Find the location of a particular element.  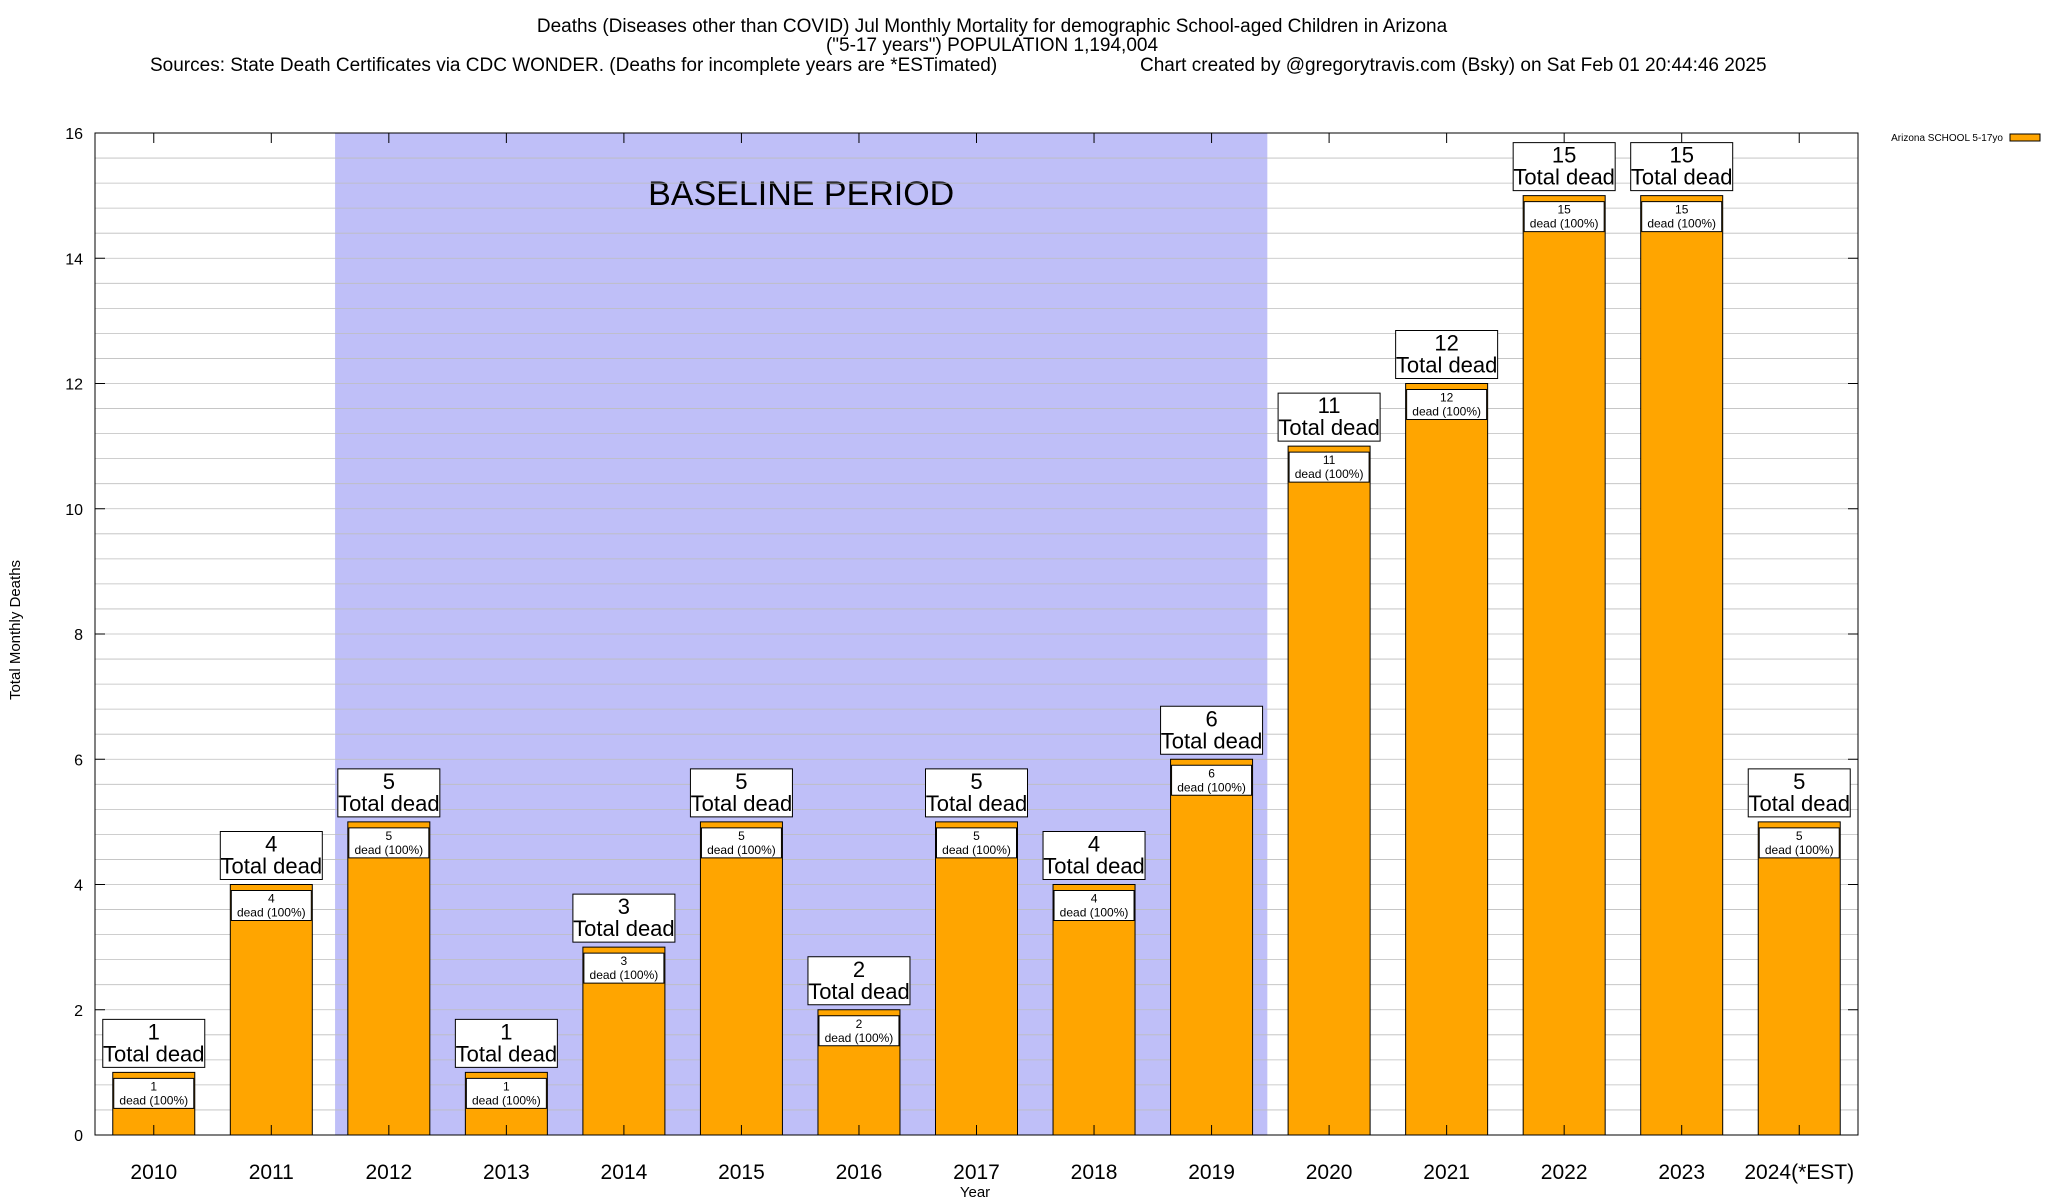

x-tick-label: 2018 is located at coordinates (1094, 1172).